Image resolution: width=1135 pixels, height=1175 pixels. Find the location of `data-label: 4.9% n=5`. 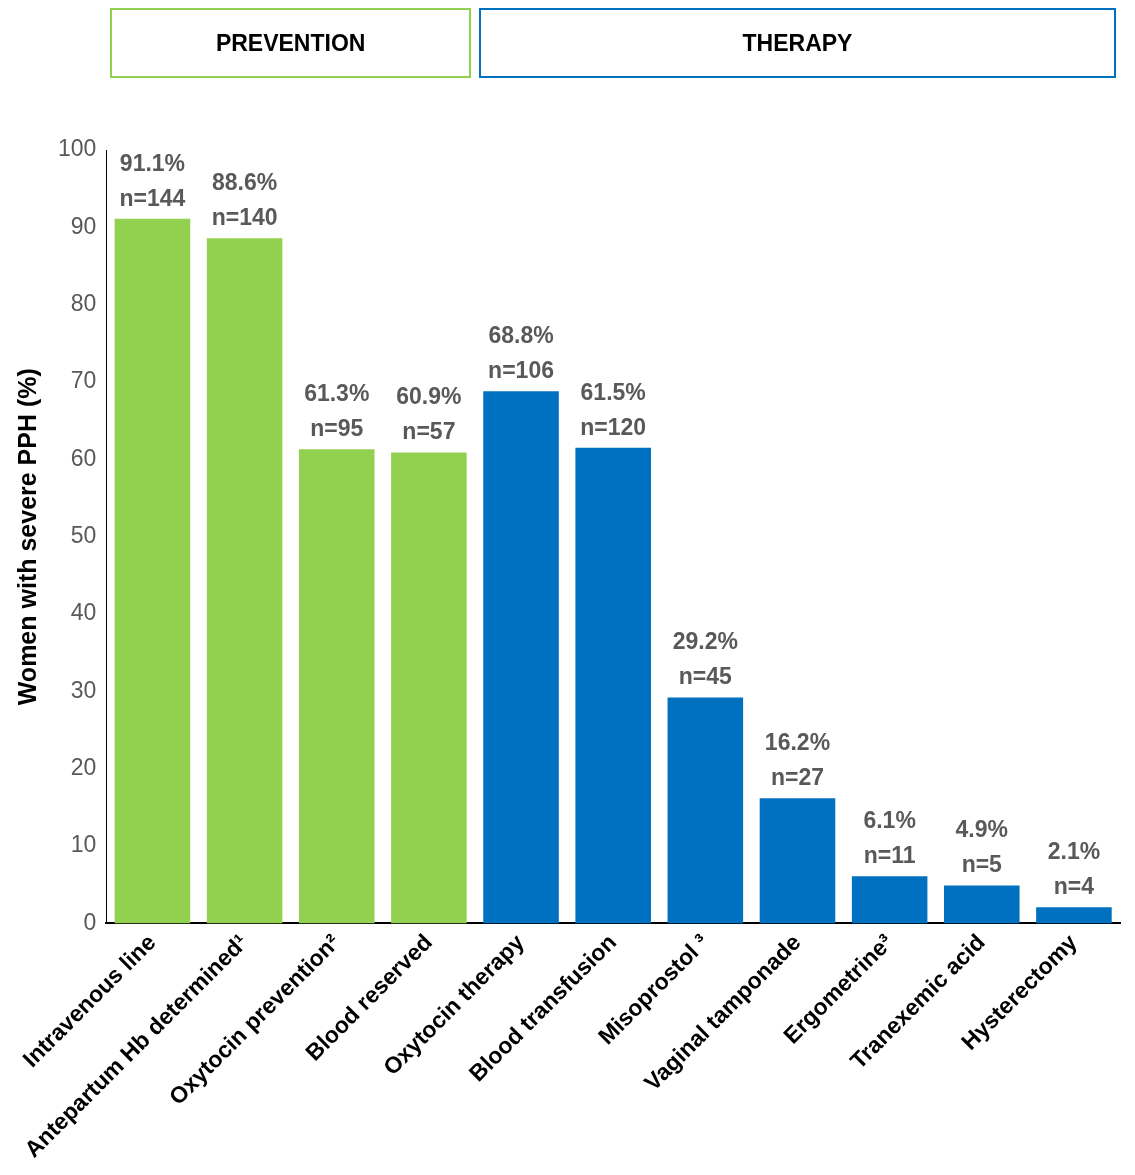

data-label: 4.9% n=5 is located at coordinates (981, 847).